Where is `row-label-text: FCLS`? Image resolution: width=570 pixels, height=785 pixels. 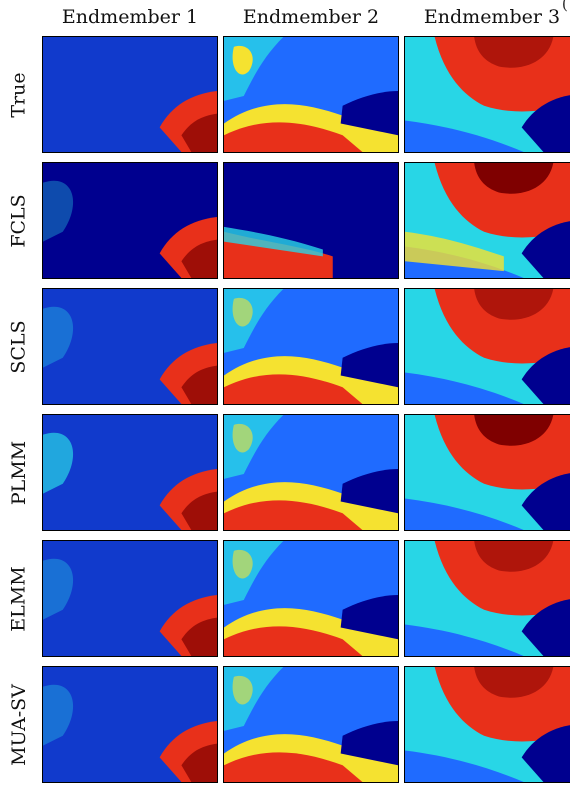
row-label-text: FCLS is located at coordinates (19, 221).